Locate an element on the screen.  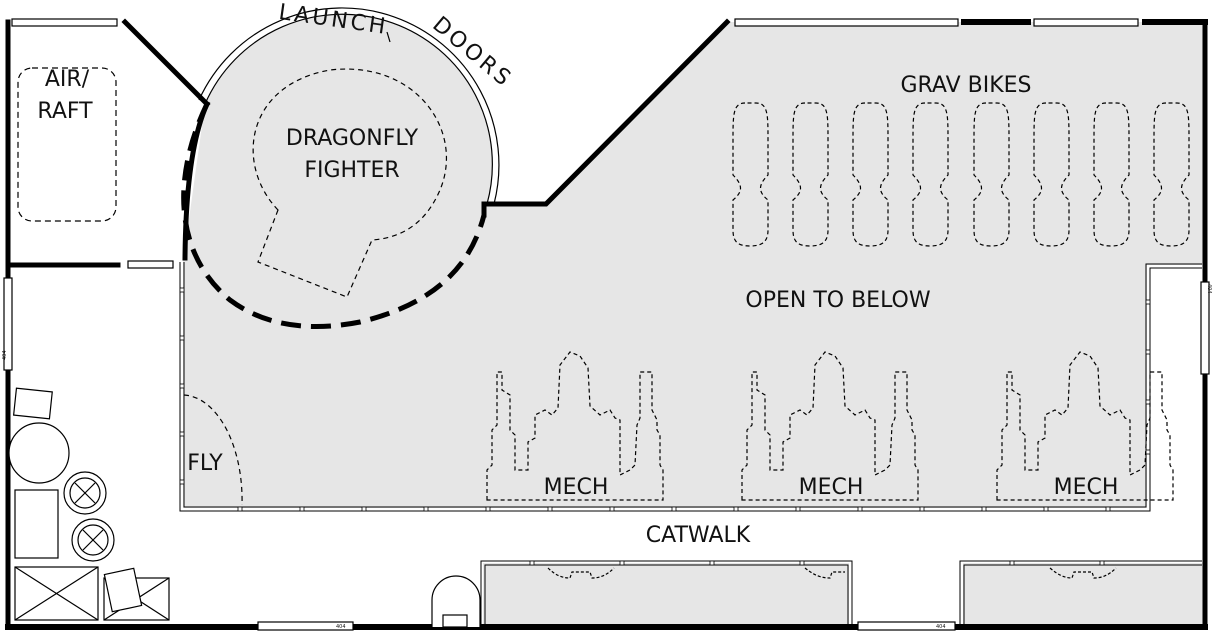
dragonfly-label-2: FIGHTER is located at coordinates (351, 170).